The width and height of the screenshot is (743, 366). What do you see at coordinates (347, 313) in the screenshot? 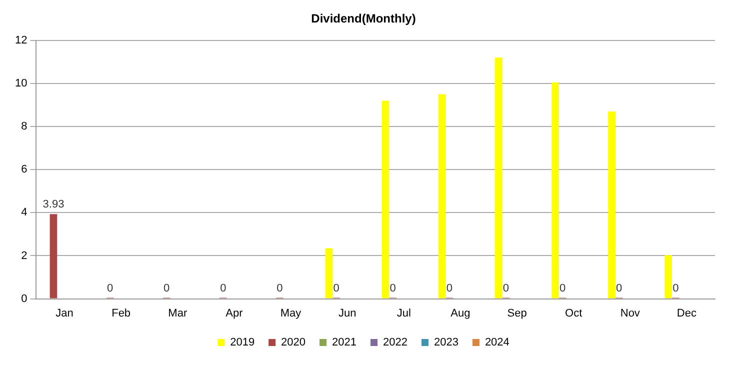
I see `x-tick-label: Jun` at bounding box center [347, 313].